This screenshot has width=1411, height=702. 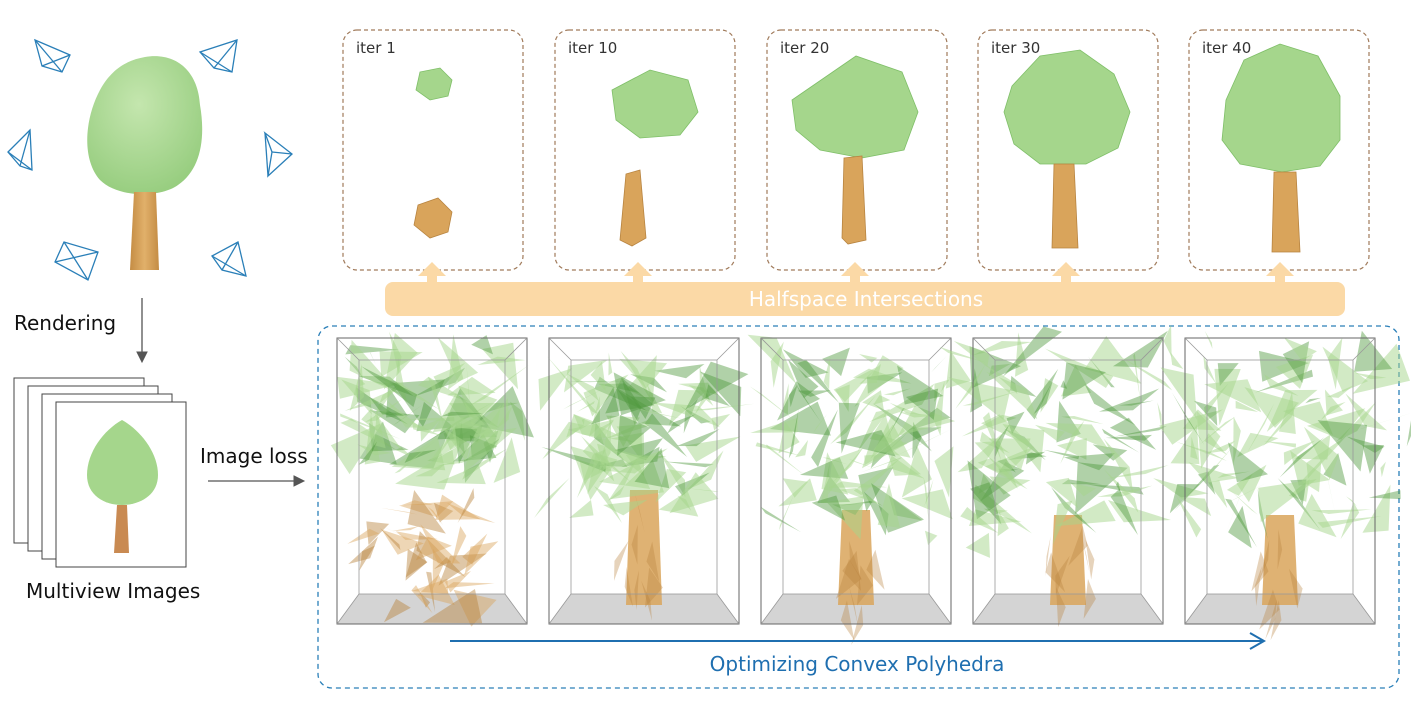 What do you see at coordinates (145, 125) in the screenshot?
I see `reference-foliage` at bounding box center [145, 125].